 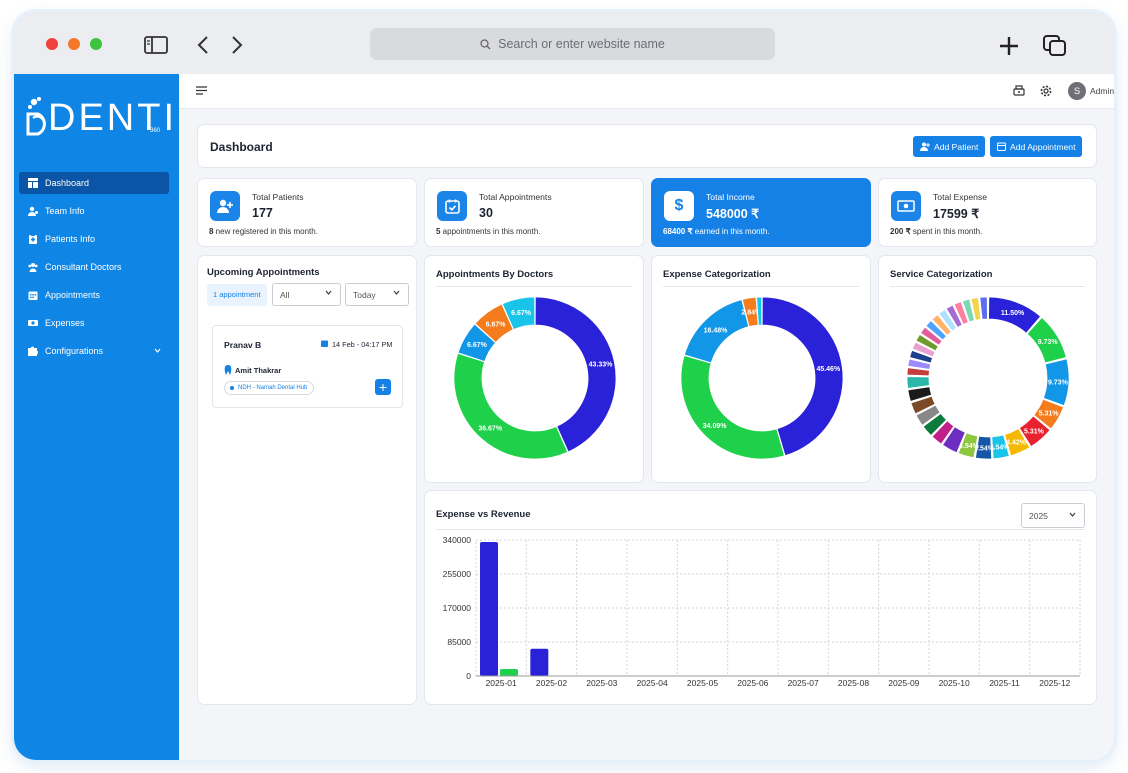 I want to click on menu-toggle-icon, so click(x=201, y=90).